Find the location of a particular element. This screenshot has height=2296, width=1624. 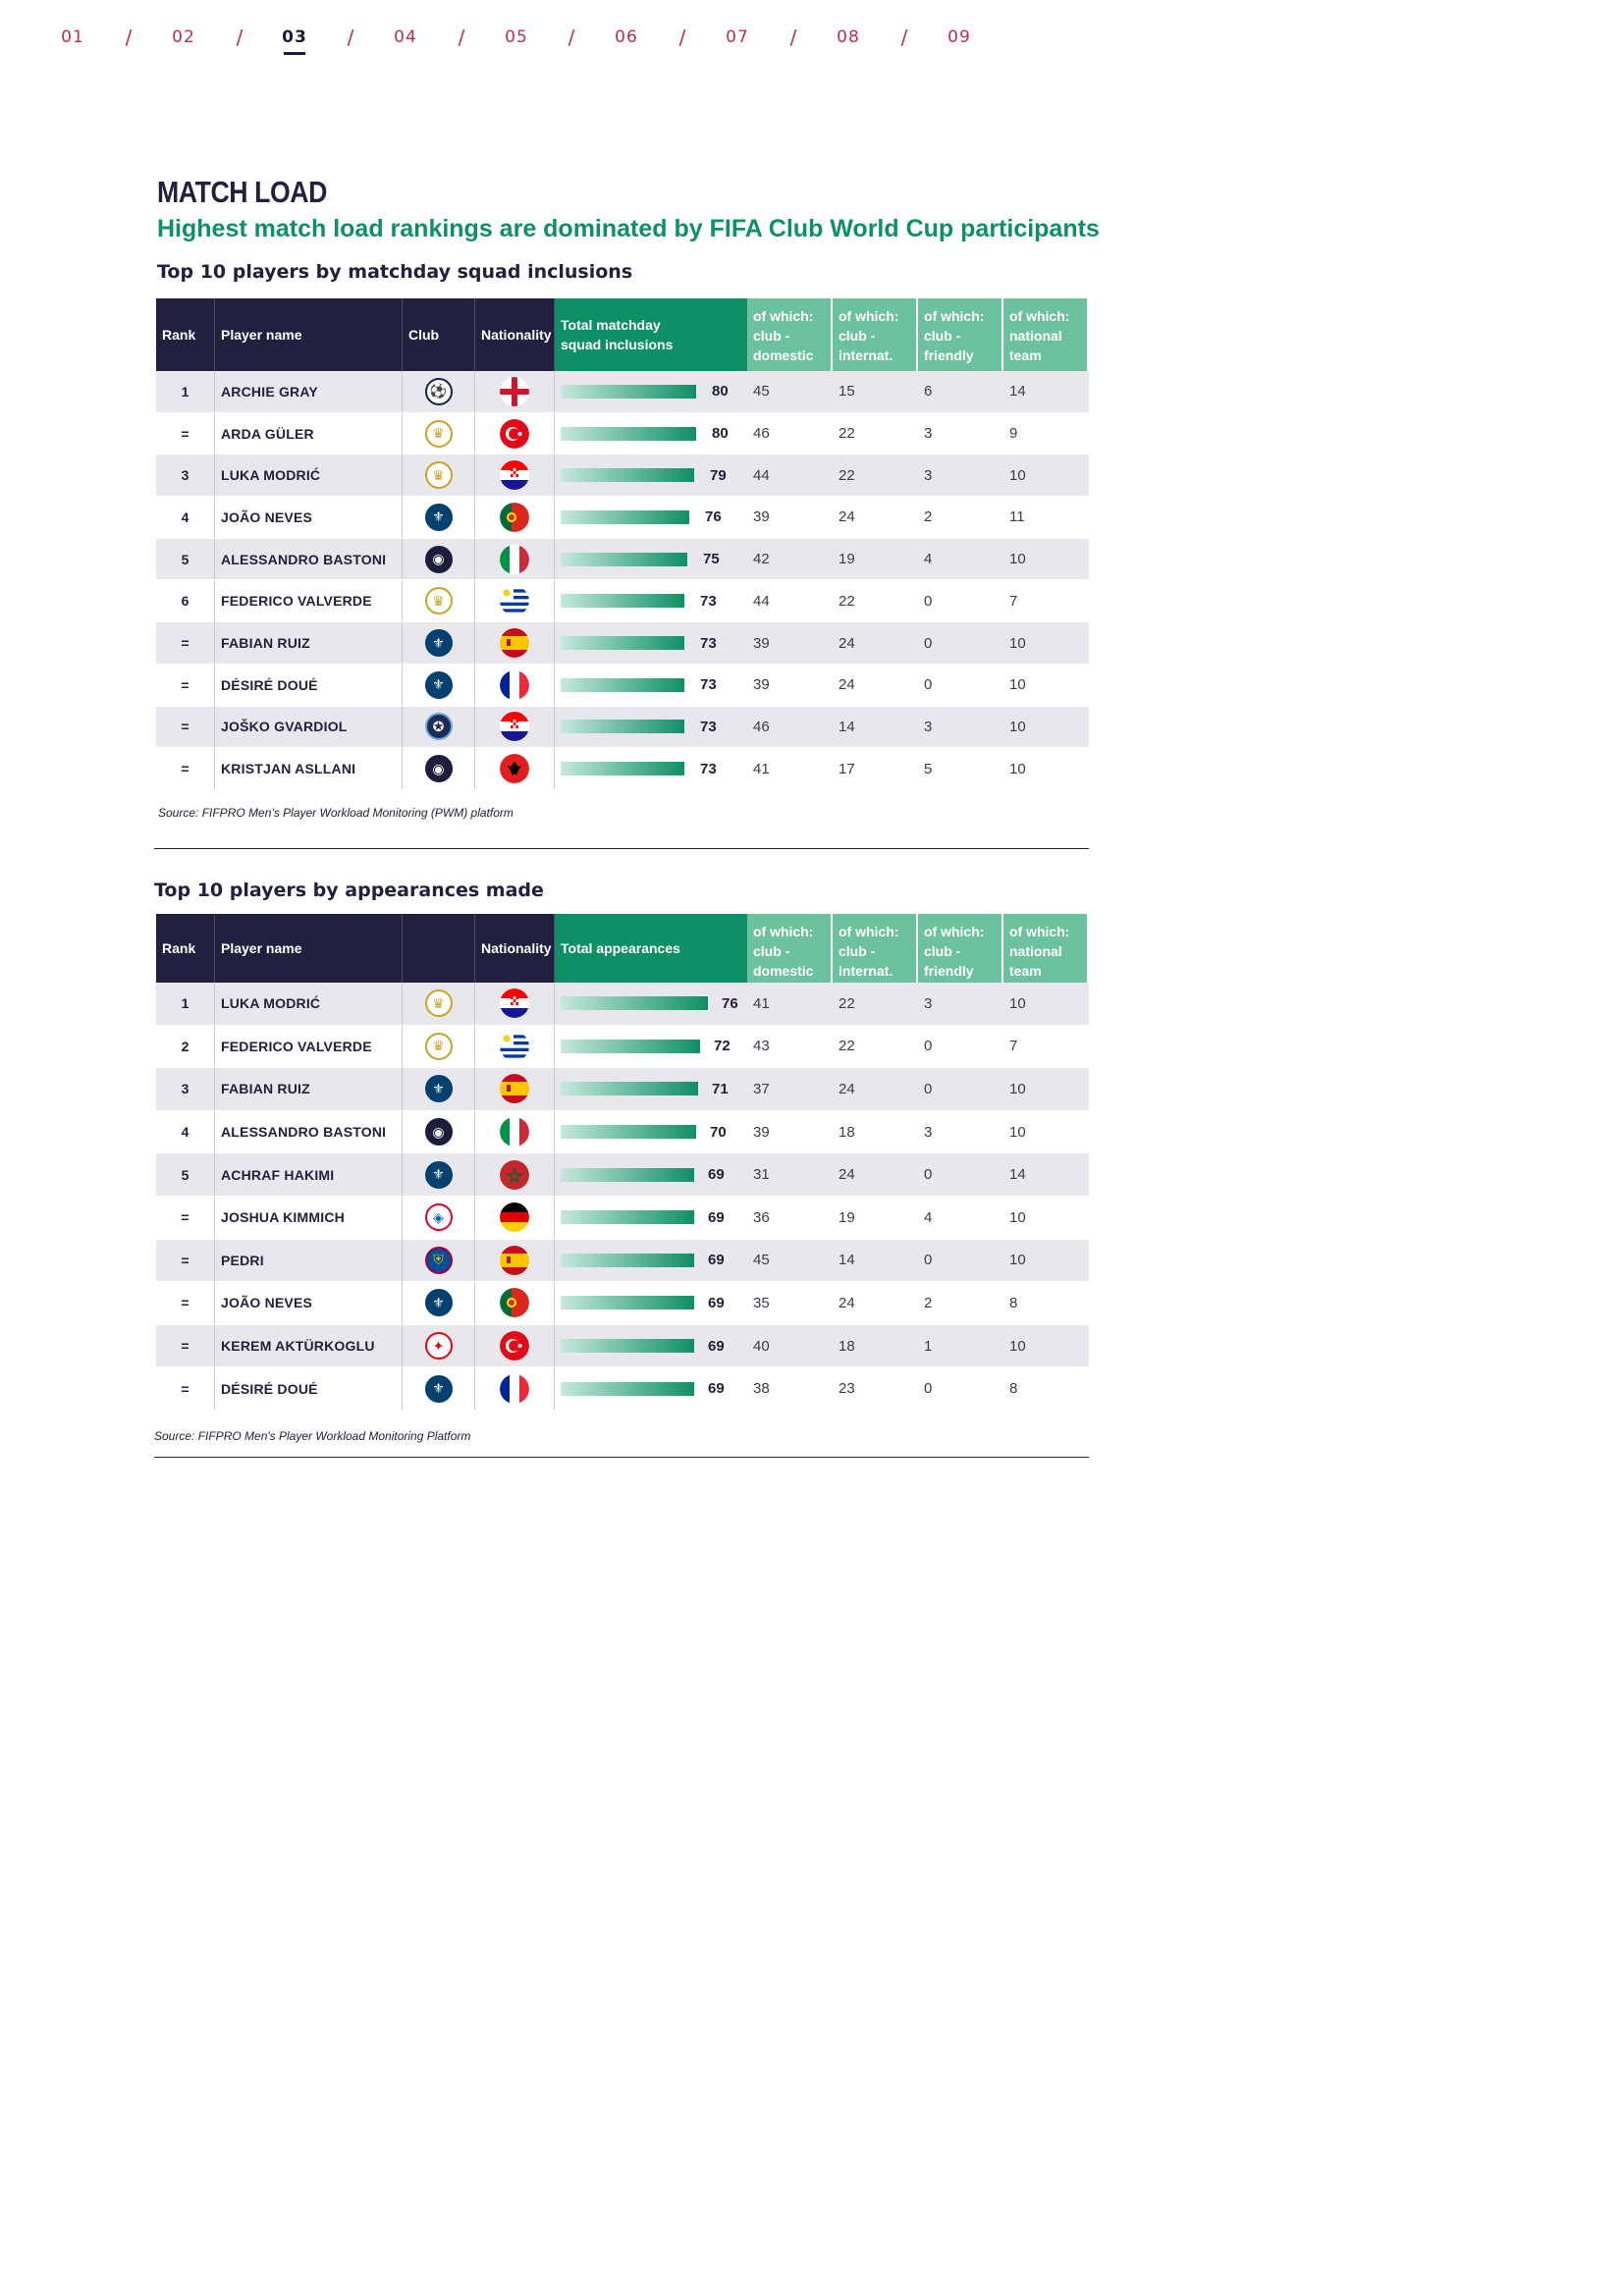

nav-item-07: 07 is located at coordinates (737, 37).